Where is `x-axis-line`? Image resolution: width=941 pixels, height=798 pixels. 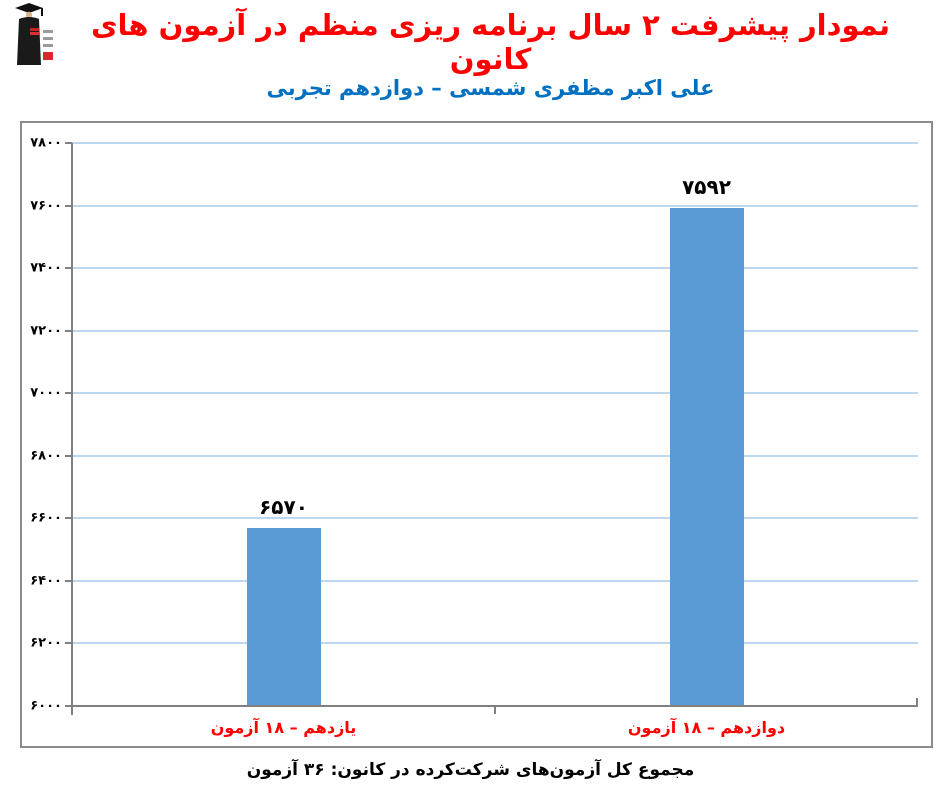
x-axis-line is located at coordinates (495, 706).